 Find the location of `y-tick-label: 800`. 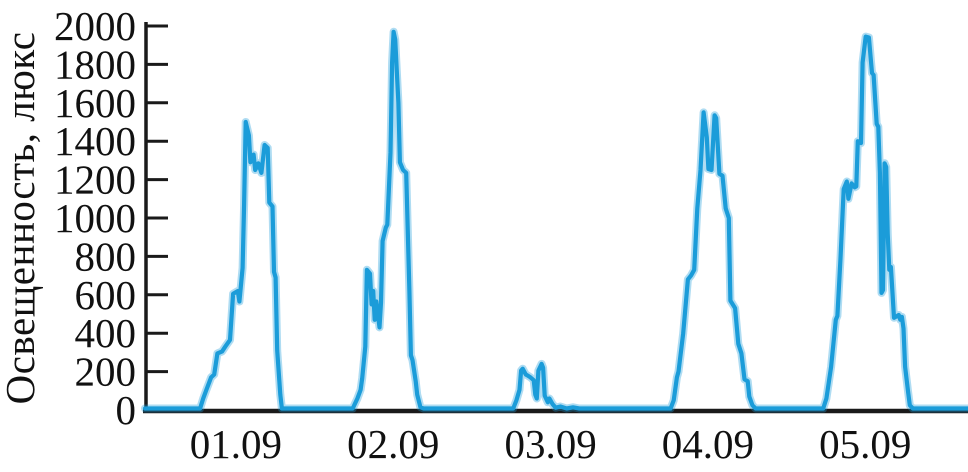

y-tick-label: 800 is located at coordinates (106, 256).